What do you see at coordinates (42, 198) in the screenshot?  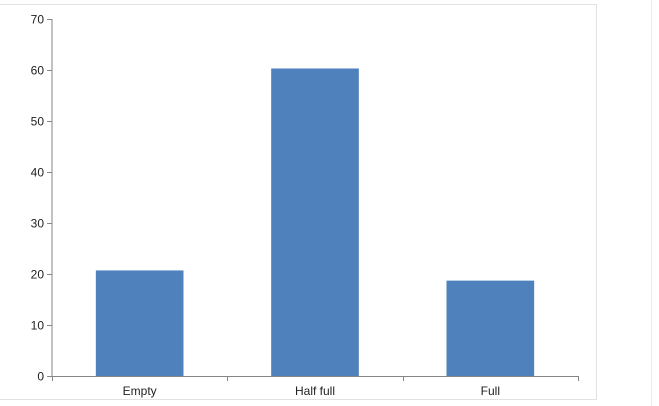 I see `y-axis: 0 10 20 30 40 50 60 70` at bounding box center [42, 198].